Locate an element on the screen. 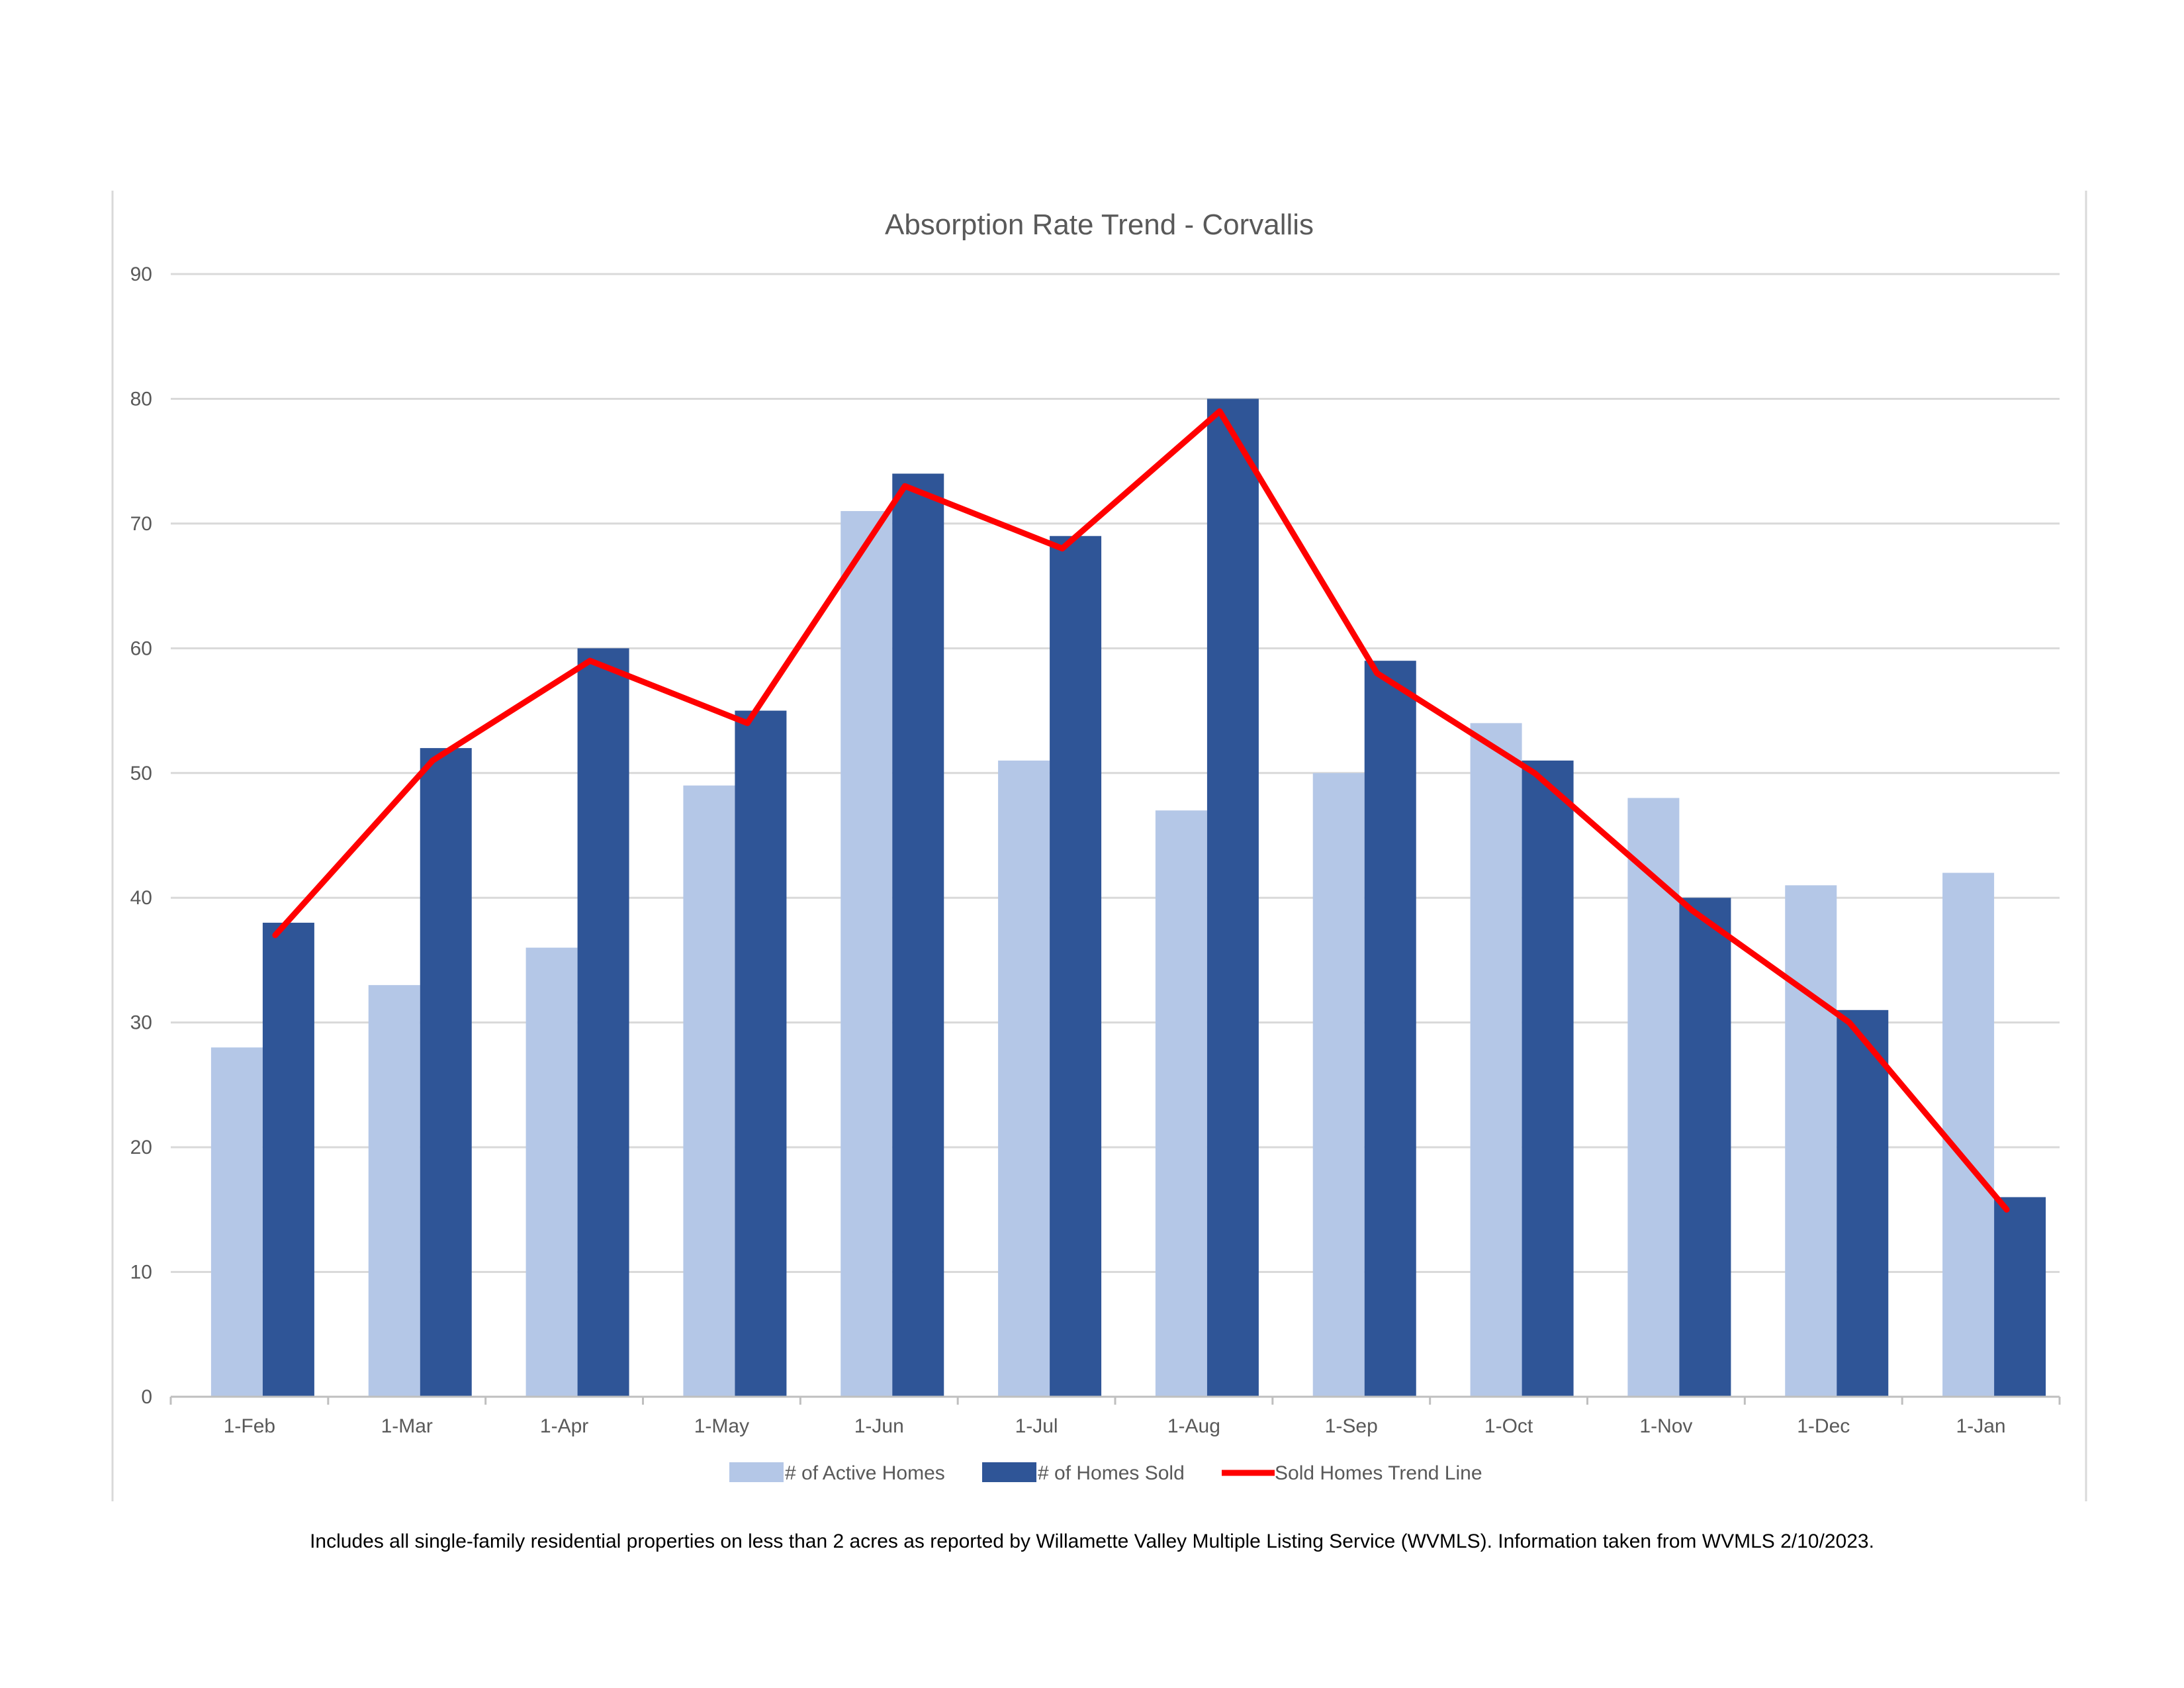 This screenshot has width=2184, height=1688. bar-homes-sold-1-Nov is located at coordinates (1705, 1147).